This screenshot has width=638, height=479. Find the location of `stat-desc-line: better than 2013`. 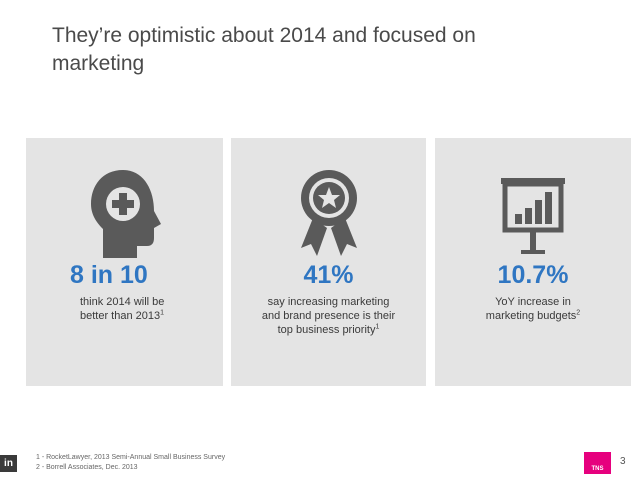

stat-desc-line: better than 2013 is located at coordinates (120, 316).